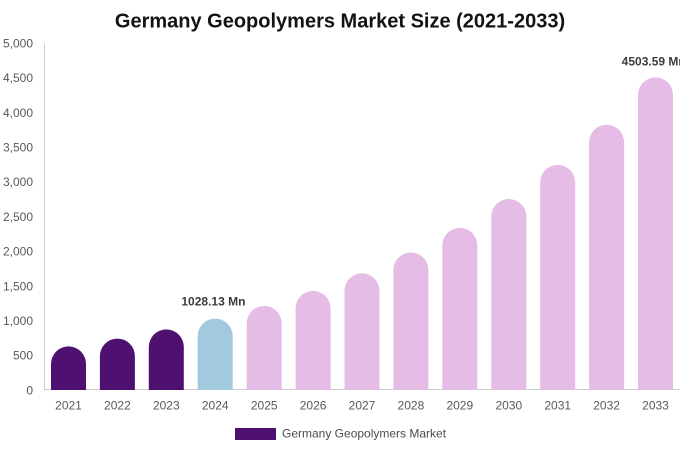 The height and width of the screenshot is (450, 680). What do you see at coordinates (264, 406) in the screenshot?
I see `svg-text: 2025` at bounding box center [264, 406].